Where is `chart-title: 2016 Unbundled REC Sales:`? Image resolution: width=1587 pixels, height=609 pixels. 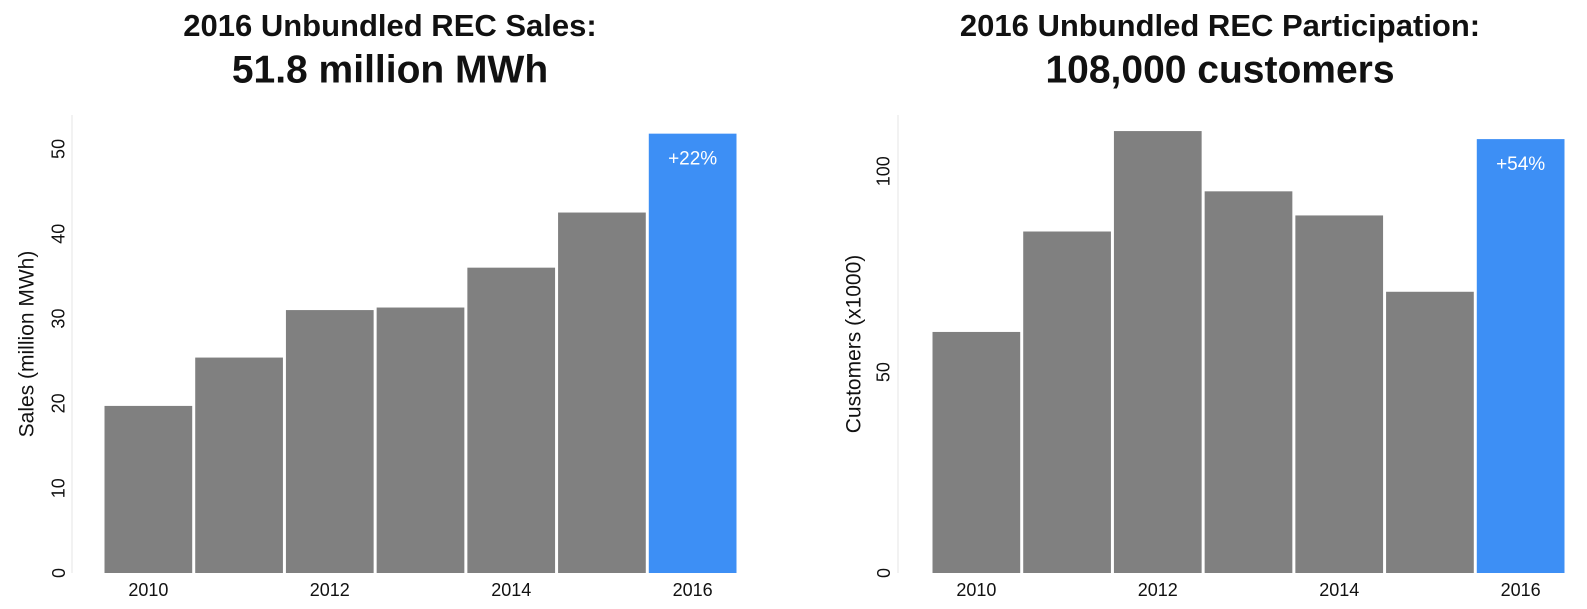
chart-title: 2016 Unbundled REC Sales: is located at coordinates (389, 25).